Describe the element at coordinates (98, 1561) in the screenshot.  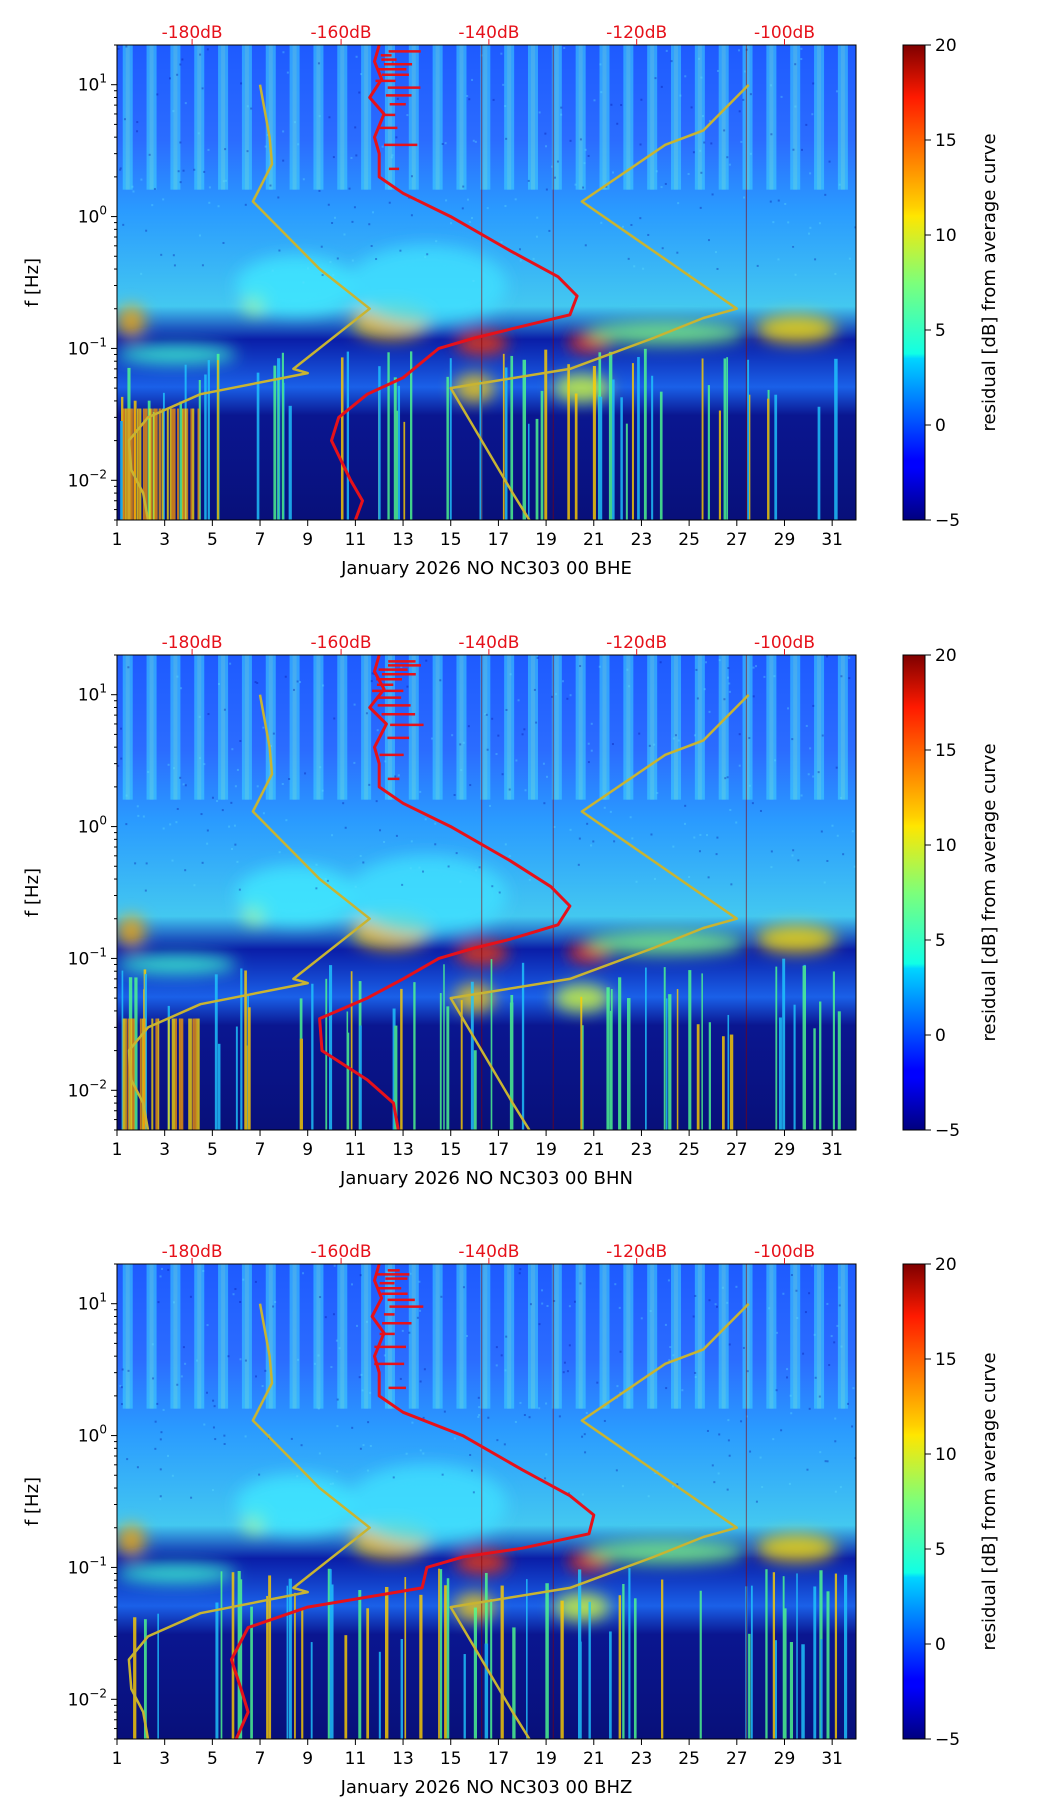
I see `y-tick-exponent: −1` at that location.